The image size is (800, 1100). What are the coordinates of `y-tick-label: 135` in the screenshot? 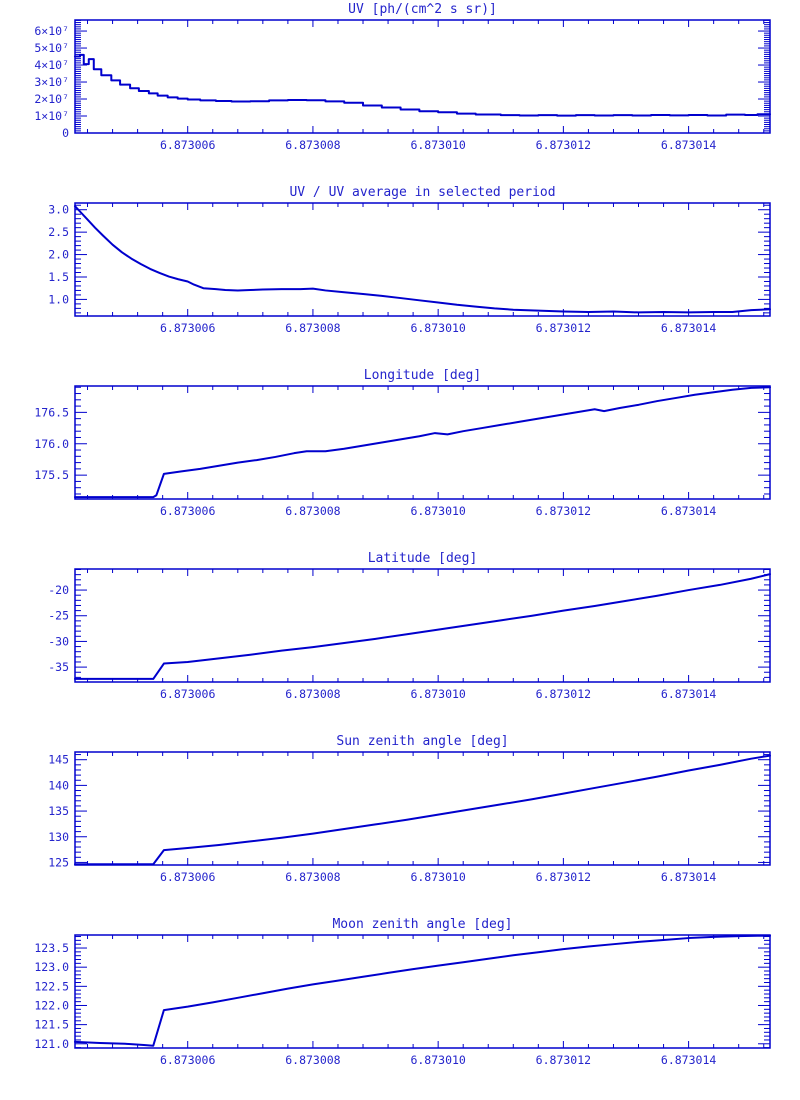 It's located at (58, 811).